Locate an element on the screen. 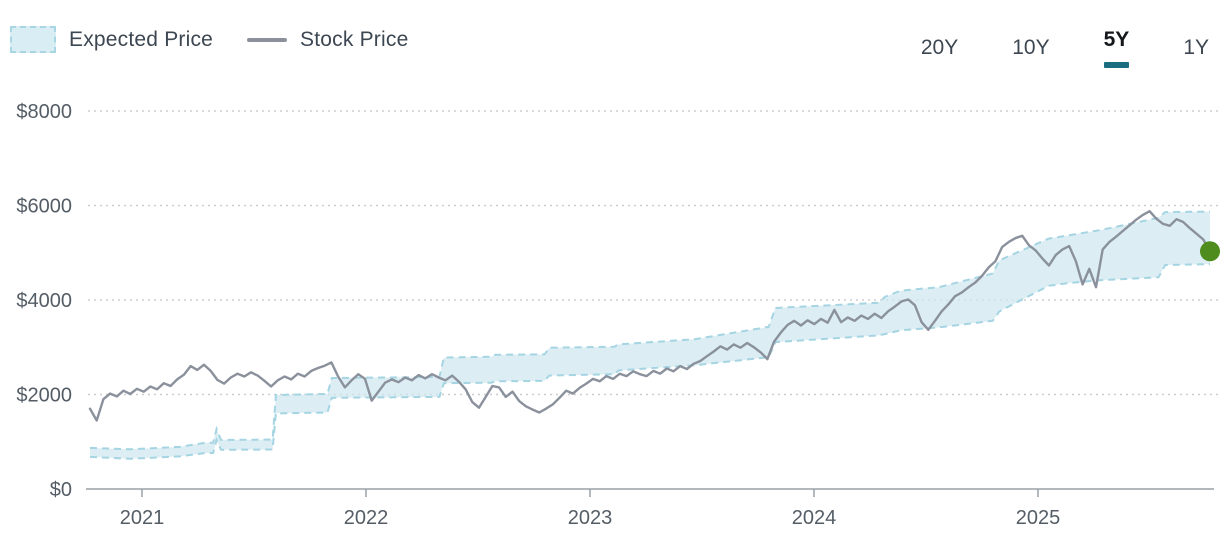  y-axis-label-4000: $4000 is located at coordinates (44, 301).